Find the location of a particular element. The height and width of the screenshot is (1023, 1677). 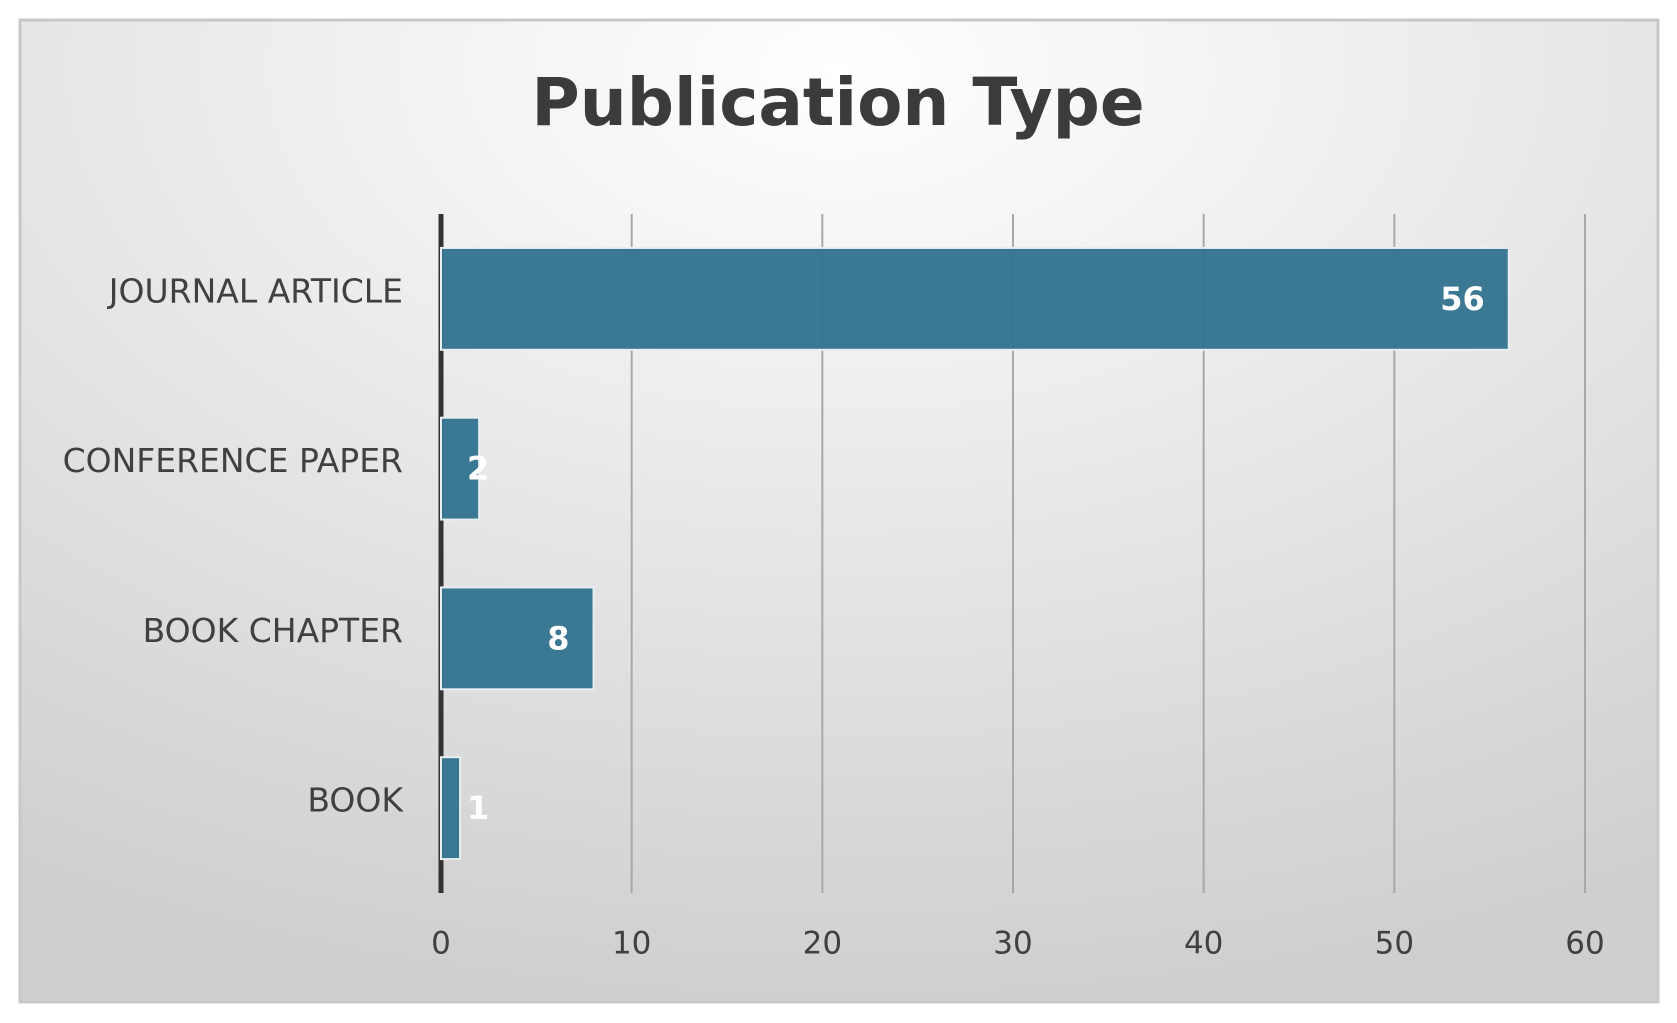

value-label: 1 is located at coordinates (478, 808).